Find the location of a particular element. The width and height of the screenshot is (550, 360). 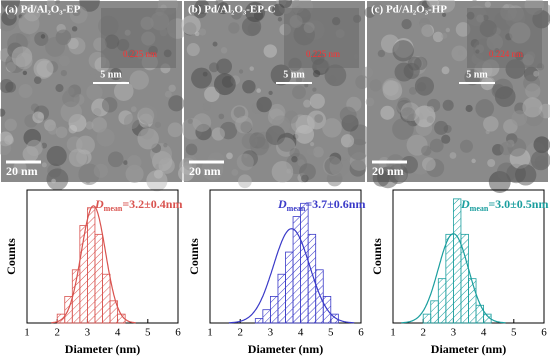

scale-label: 20 nm is located at coordinates (22, 171).